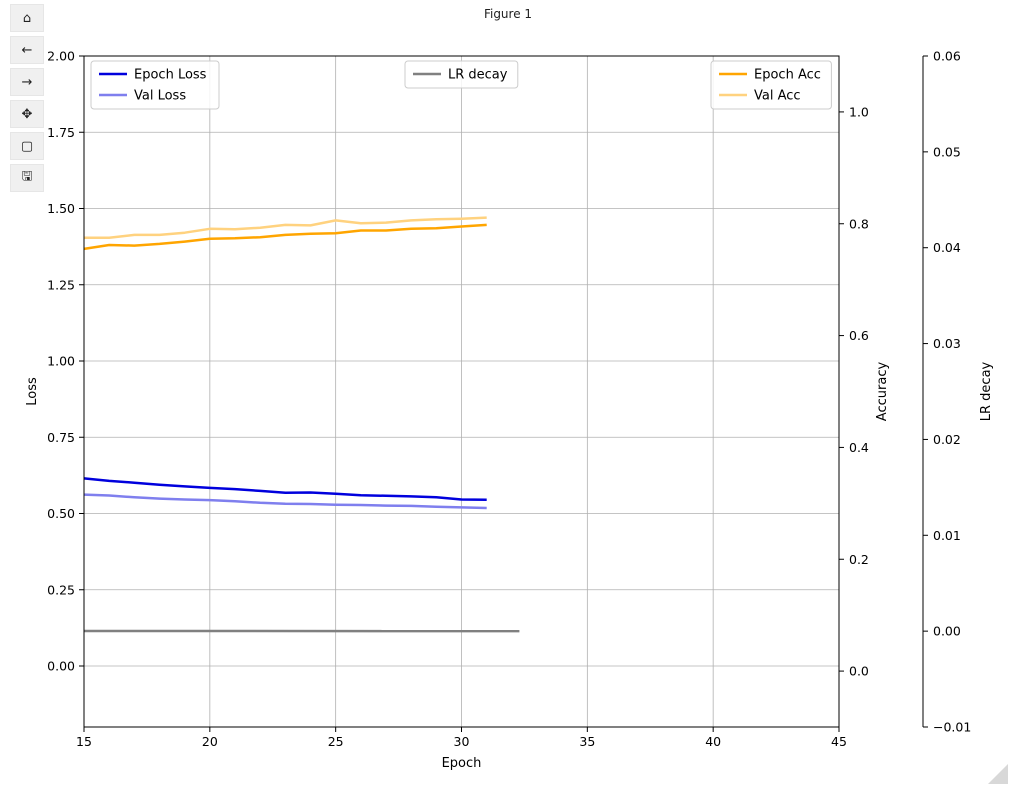 The height and width of the screenshot is (798, 1016). What do you see at coordinates (947, 151) in the screenshot?
I see `lr-tick-label: 0.05` at bounding box center [947, 151].